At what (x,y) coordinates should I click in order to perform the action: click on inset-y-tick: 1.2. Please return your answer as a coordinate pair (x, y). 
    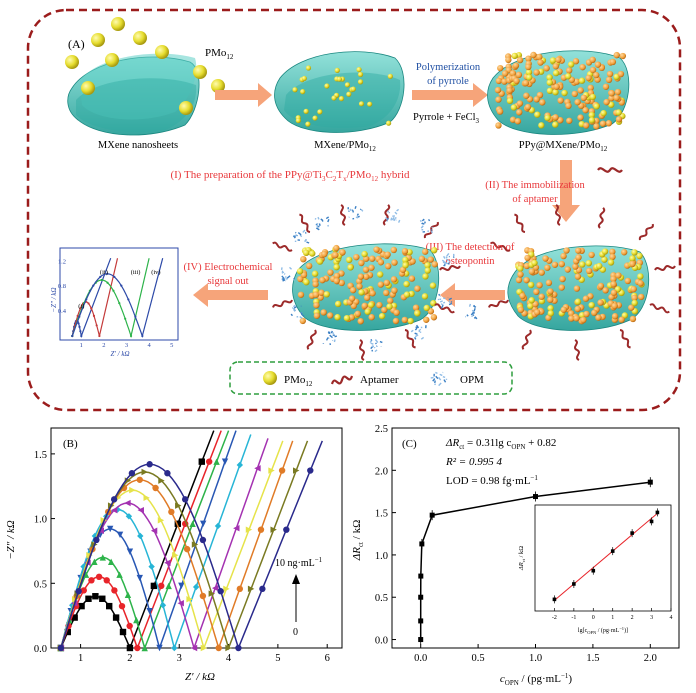
    Looking at the image, I should click on (62, 261).